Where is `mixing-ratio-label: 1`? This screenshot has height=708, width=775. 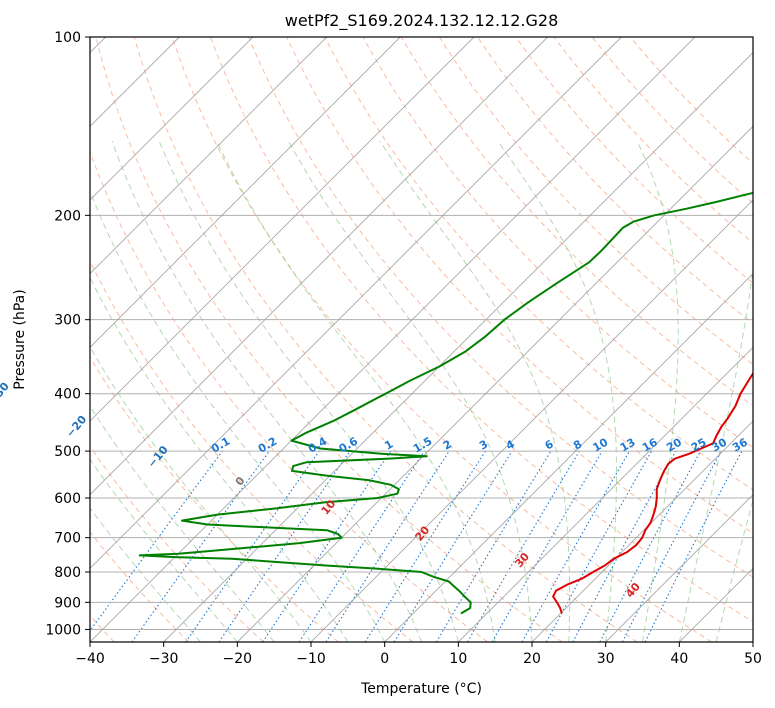
mixing-ratio-label: 1 is located at coordinates (388, 445).